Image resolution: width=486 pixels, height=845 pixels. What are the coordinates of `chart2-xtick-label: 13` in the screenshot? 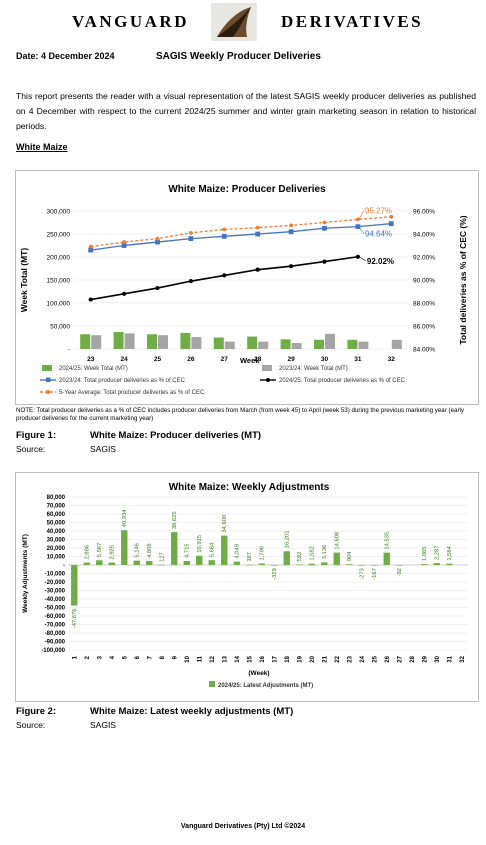 It's located at (225, 658).